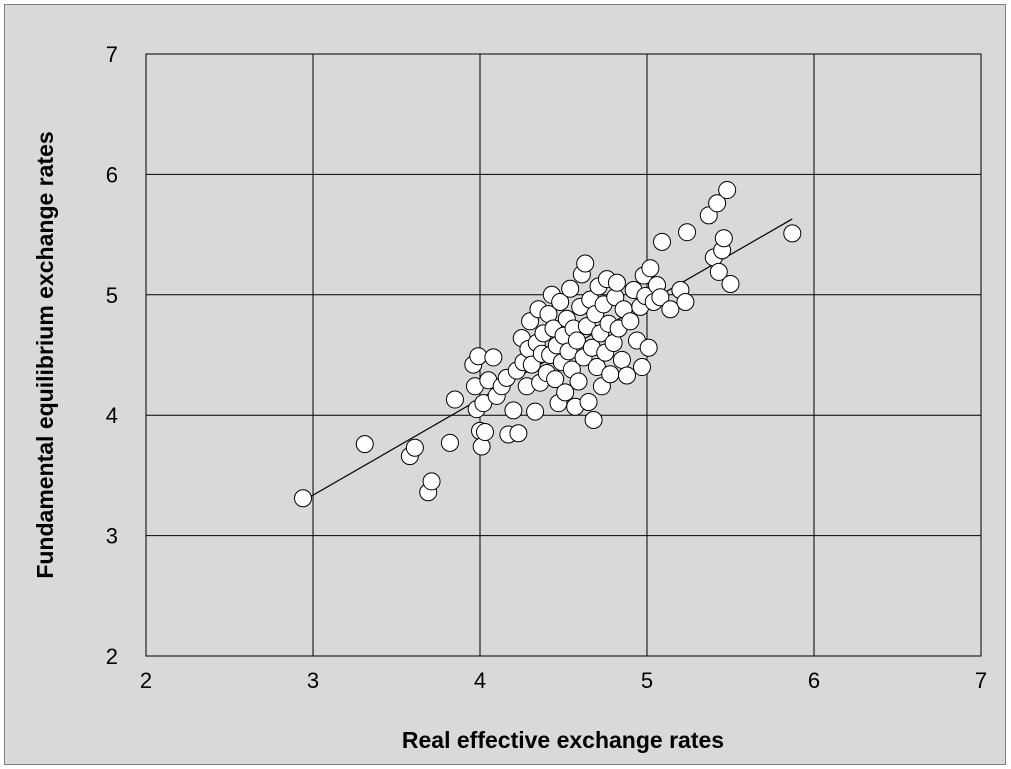 This screenshot has height=769, width=1011. I want to click on y-tick-label: 3, so click(112, 536).